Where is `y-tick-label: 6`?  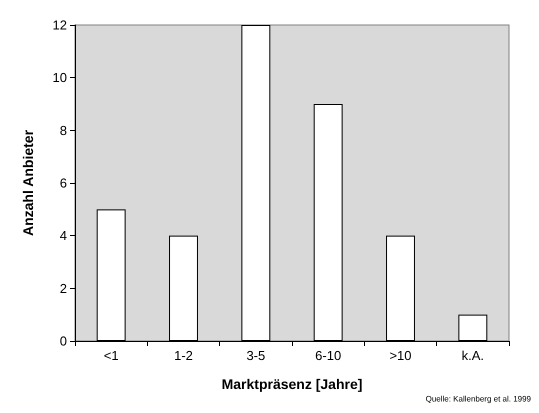
y-tick-label: 6 is located at coordinates (63, 183).